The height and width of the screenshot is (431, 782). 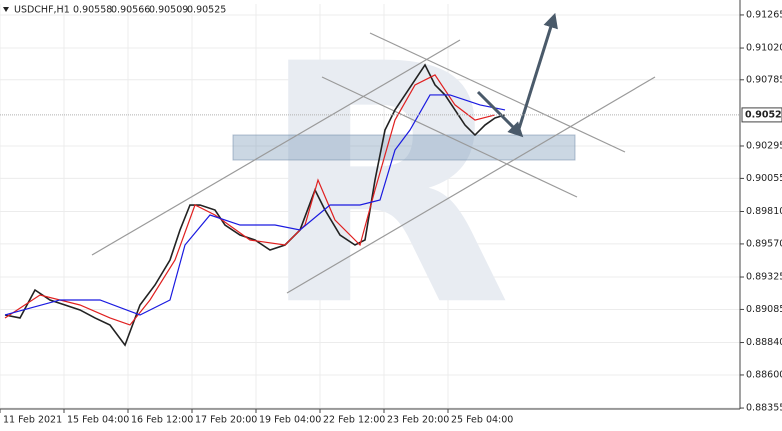 What do you see at coordinates (162, 420) in the screenshot?
I see `x-tick-label: 16 Feb 12:00` at bounding box center [162, 420].